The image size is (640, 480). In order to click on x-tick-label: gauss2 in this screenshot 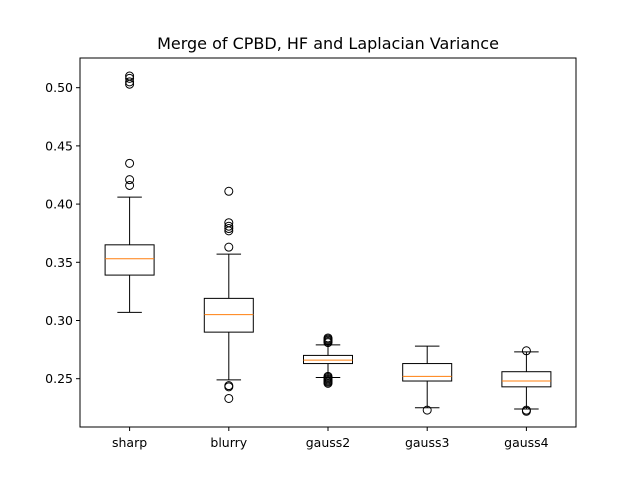, I will do `click(328, 442)`.